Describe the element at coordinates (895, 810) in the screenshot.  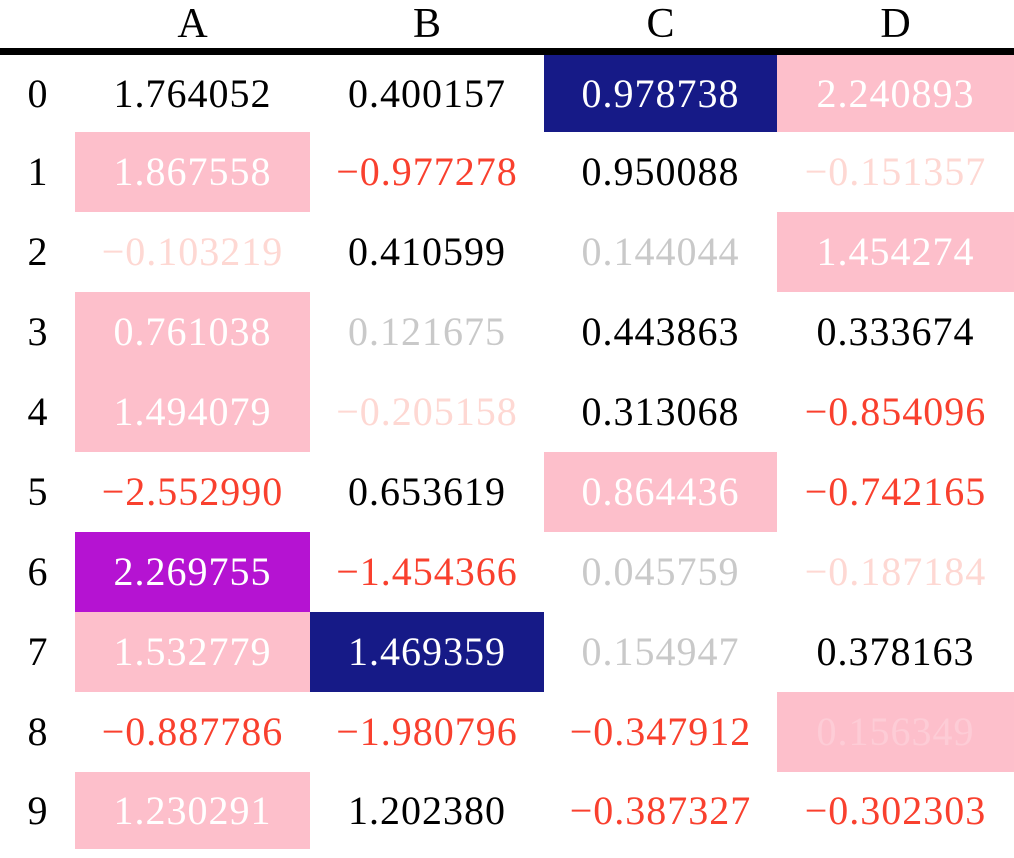
I see `cell-d: −0.302303` at that location.